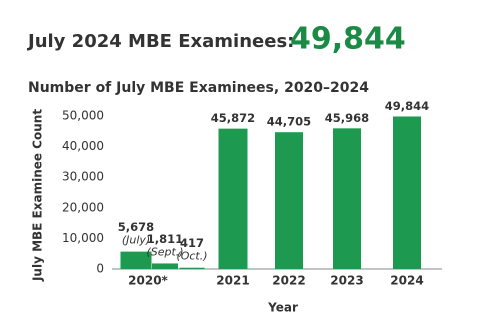 Image resolution: width=480 pixels, height=326 pixels. What do you see at coordinates (83, 207) in the screenshot?
I see `y-tick-label: 20,000` at bounding box center [83, 207].